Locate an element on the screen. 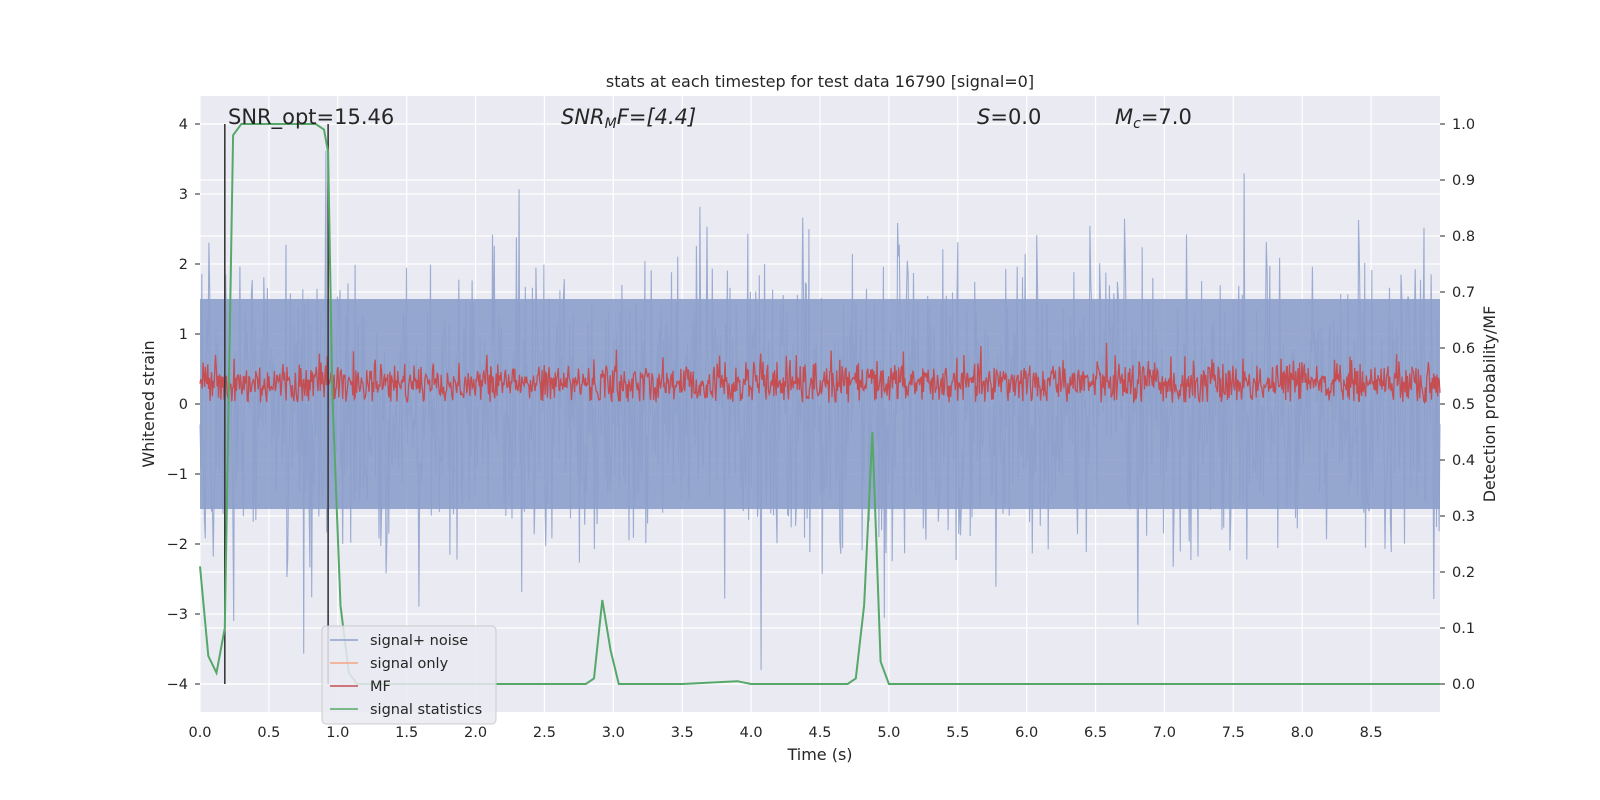  y-tick-label: −1 is located at coordinates (177, 475).